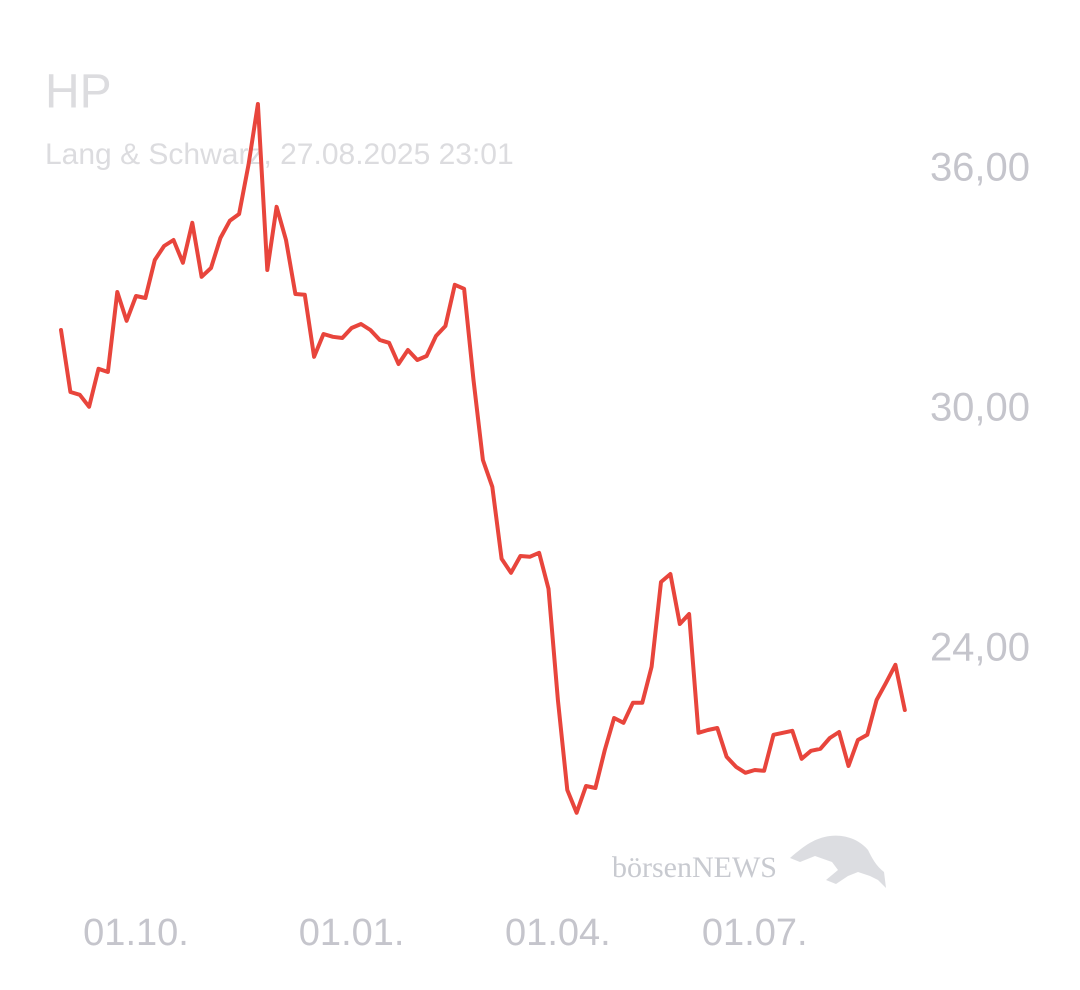  Describe the element at coordinates (78, 92) in the screenshot. I see `chart-title: HP` at that location.